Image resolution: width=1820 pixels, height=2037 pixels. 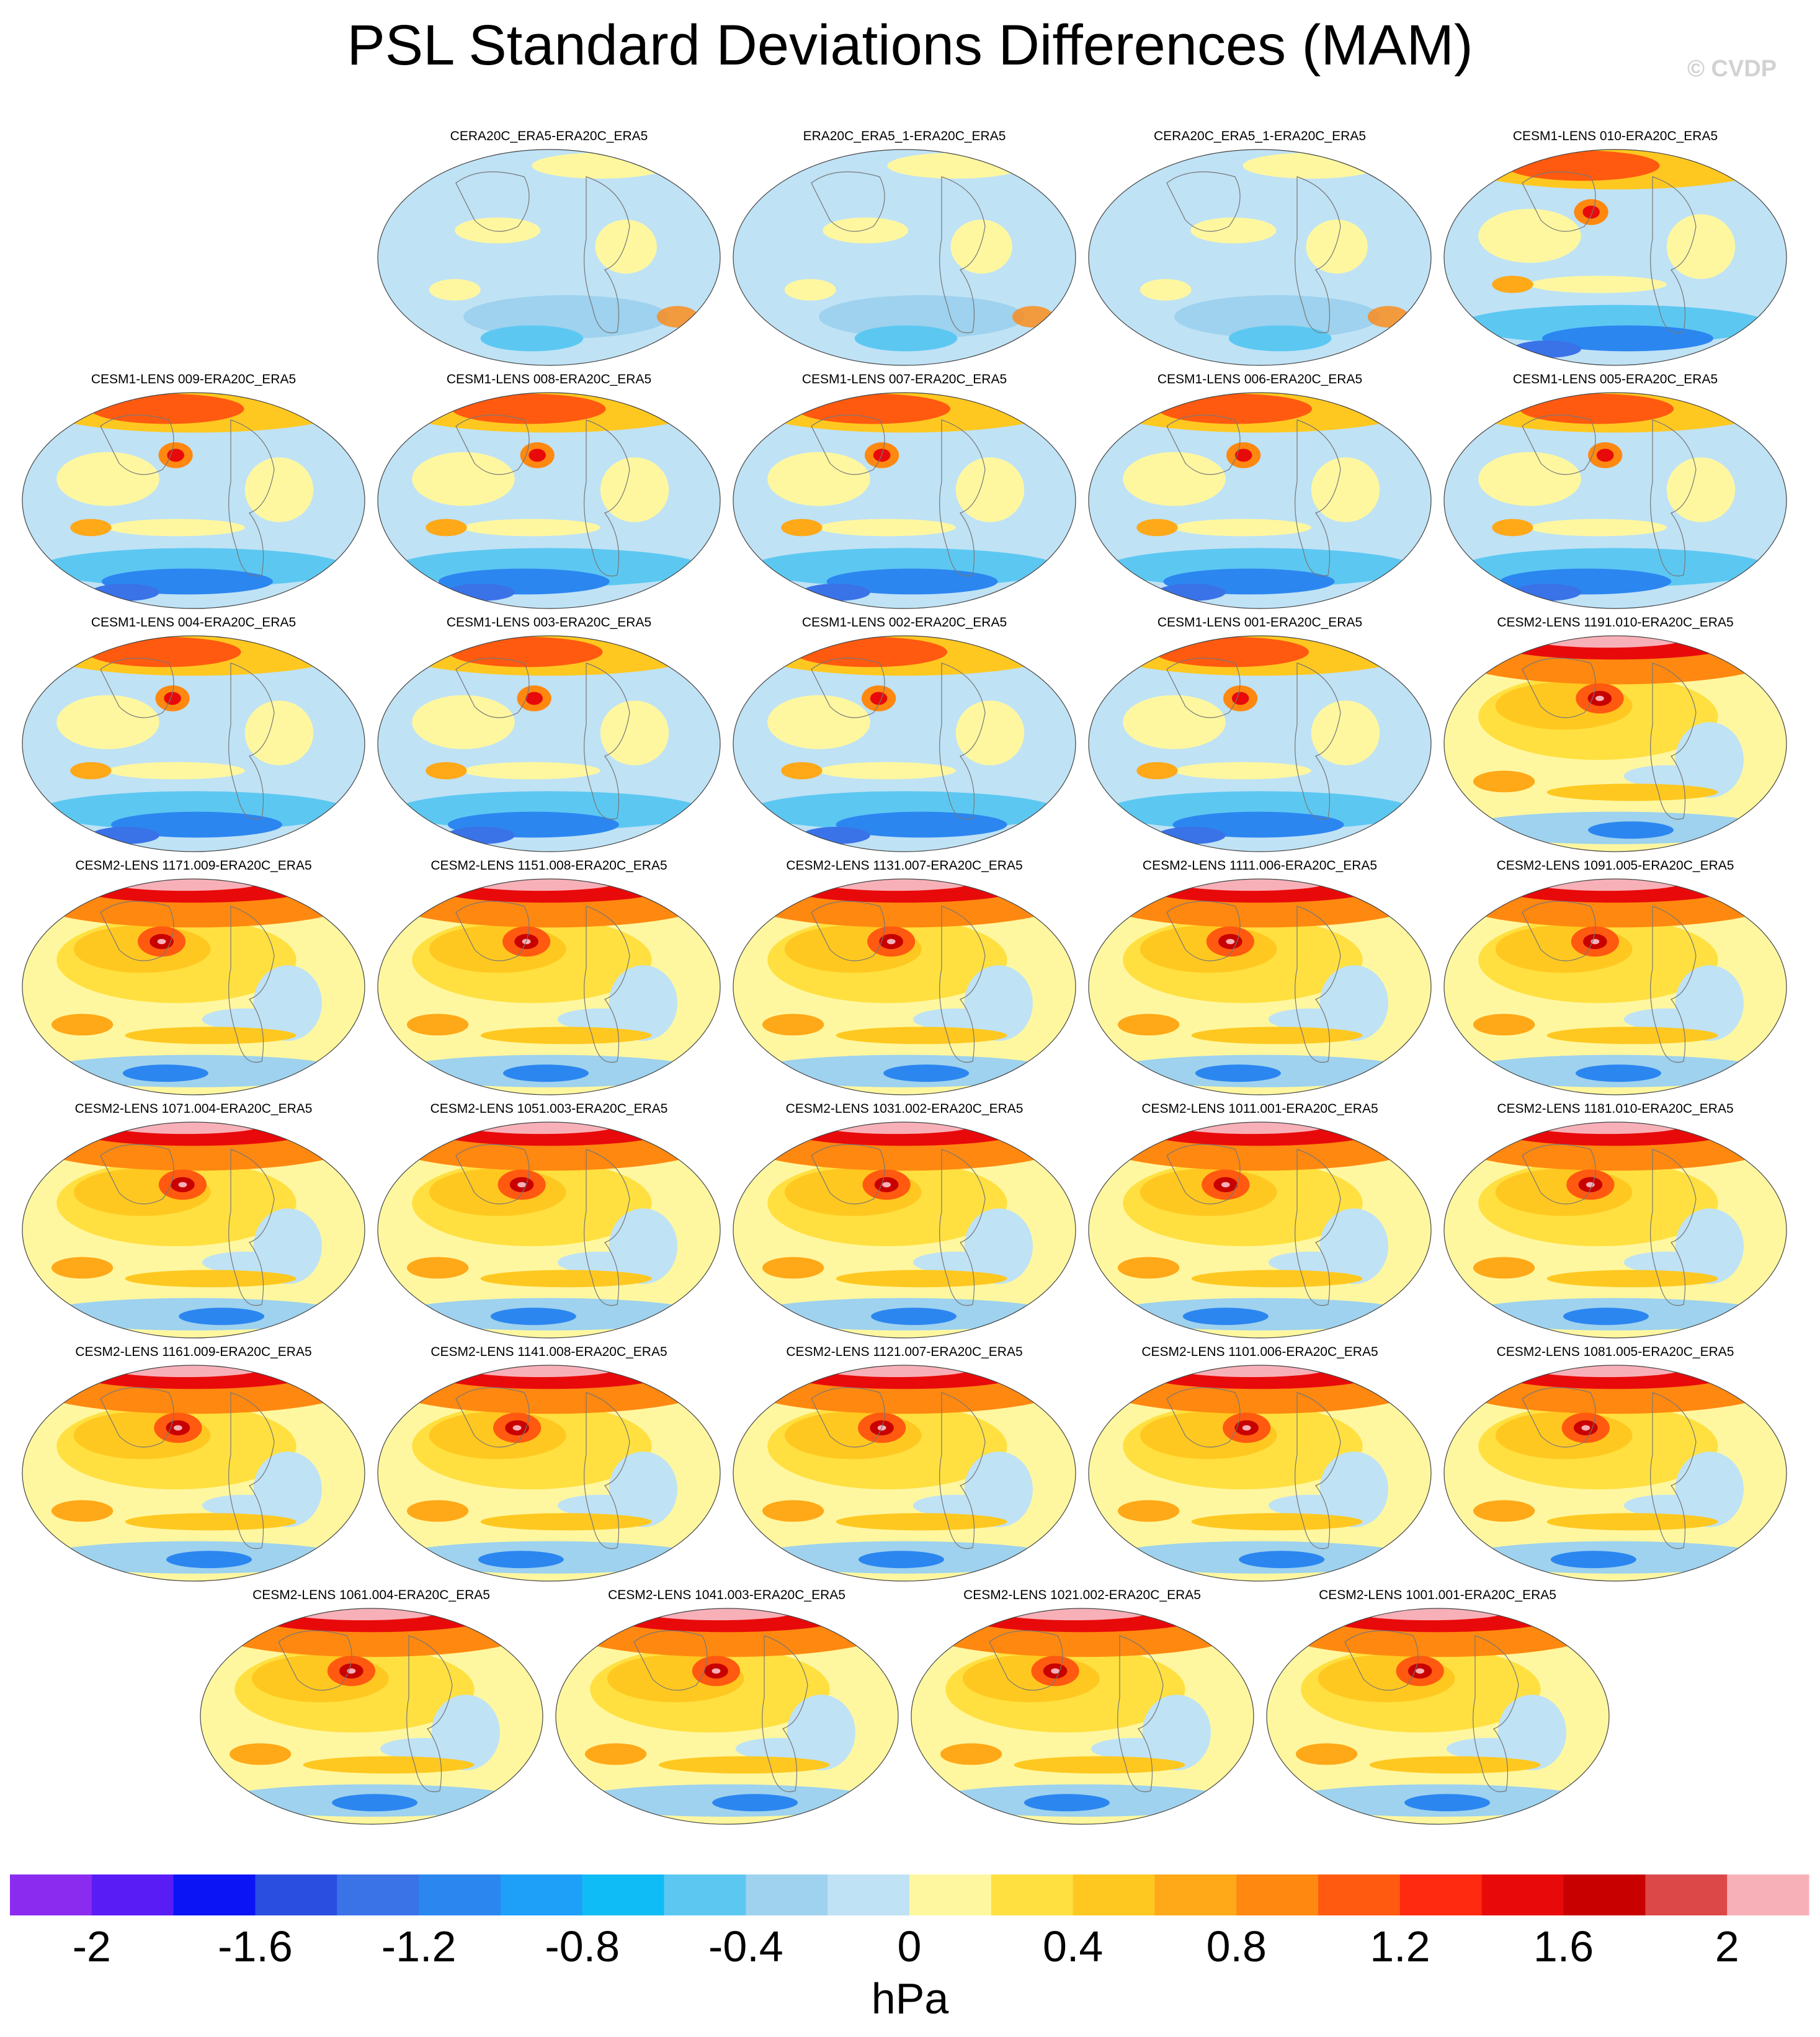 What do you see at coordinates (745, 1946) in the screenshot?
I see `colorbar-tick-label: -0.4` at bounding box center [745, 1946].